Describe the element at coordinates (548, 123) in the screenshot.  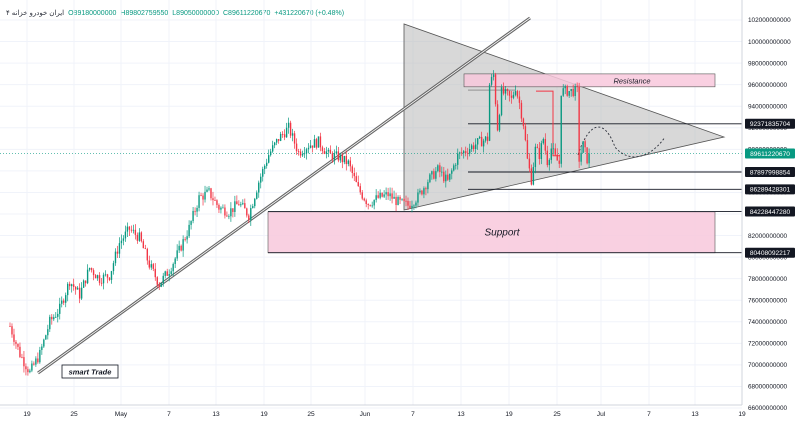
I see `projection-line-red` at that location.